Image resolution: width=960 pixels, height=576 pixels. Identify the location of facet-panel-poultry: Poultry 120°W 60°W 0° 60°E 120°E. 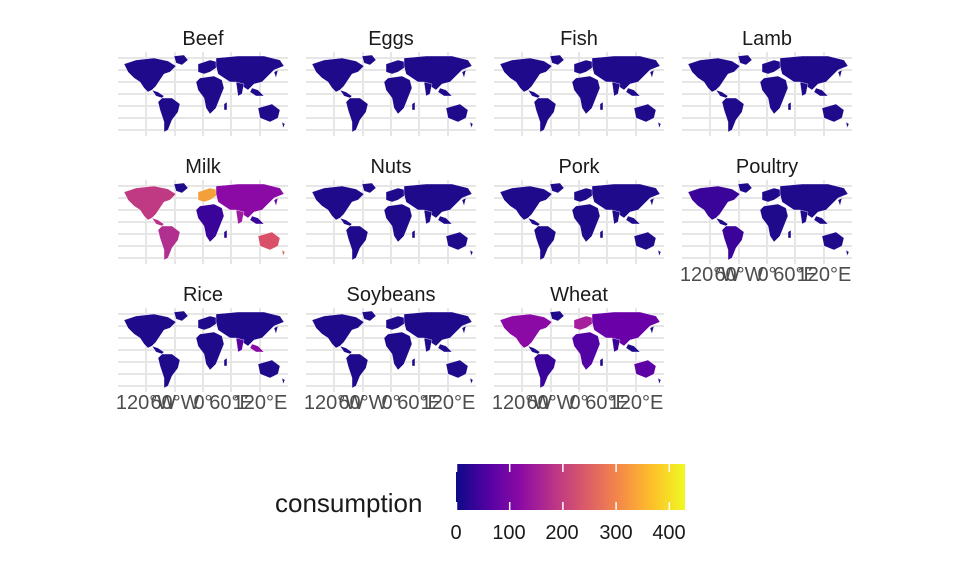
(766, 220).